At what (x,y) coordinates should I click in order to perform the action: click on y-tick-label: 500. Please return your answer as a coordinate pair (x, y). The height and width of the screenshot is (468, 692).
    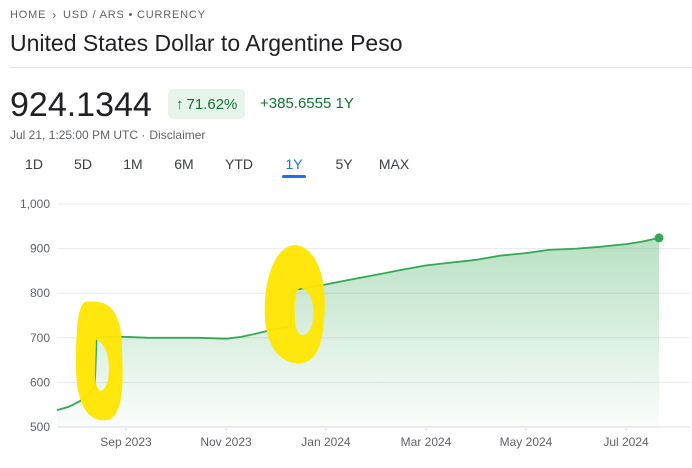
    Looking at the image, I should click on (40, 427).